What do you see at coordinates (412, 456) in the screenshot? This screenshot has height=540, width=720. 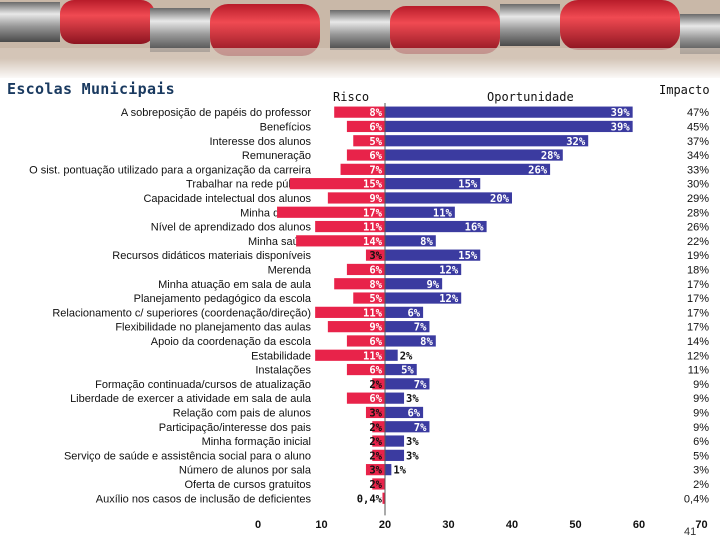 I see `opportunity-value-label: 3%` at bounding box center [412, 456].